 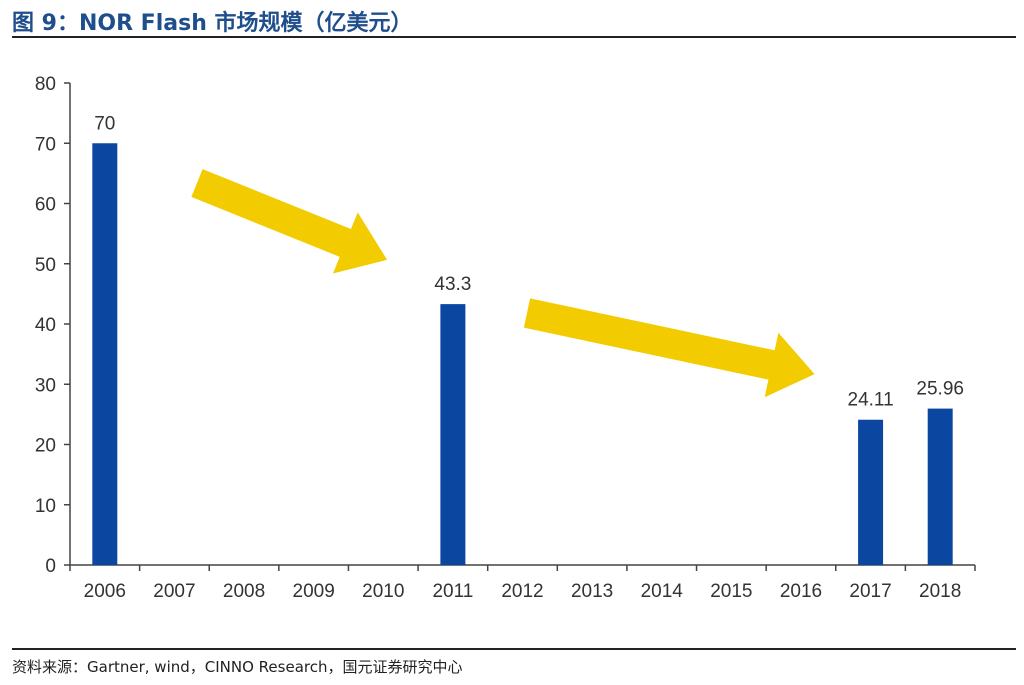 I want to click on x-tick-label: 2017, so click(x=870, y=591).